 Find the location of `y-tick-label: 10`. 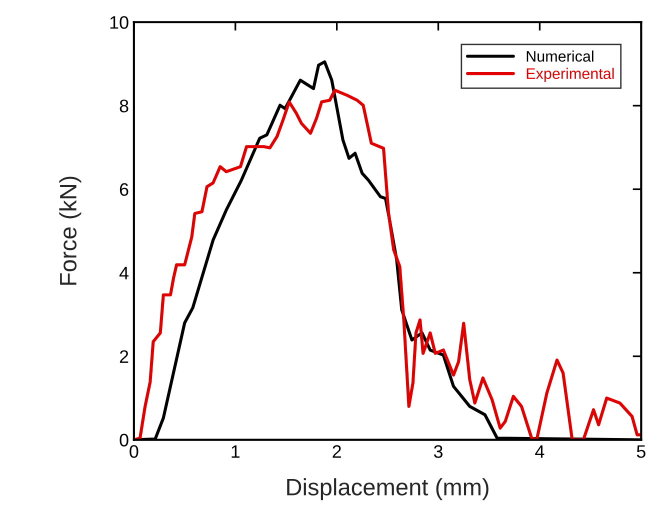

y-tick-label: 10 is located at coordinates (119, 22).